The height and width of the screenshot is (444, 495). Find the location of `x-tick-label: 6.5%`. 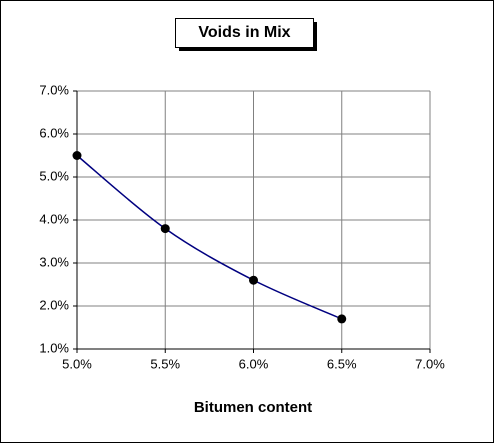

x-tick-label: 6.5% is located at coordinates (342, 363).